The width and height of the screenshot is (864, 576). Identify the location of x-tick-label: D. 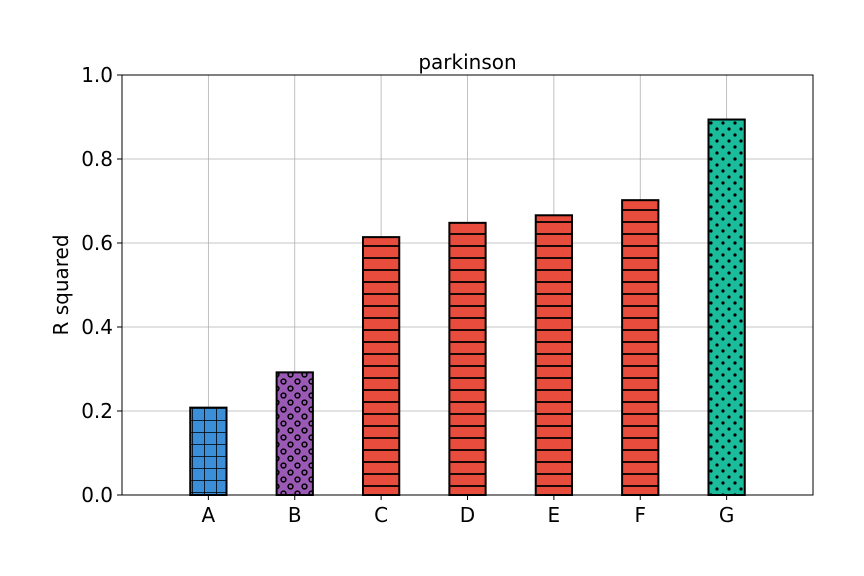
(467, 515).